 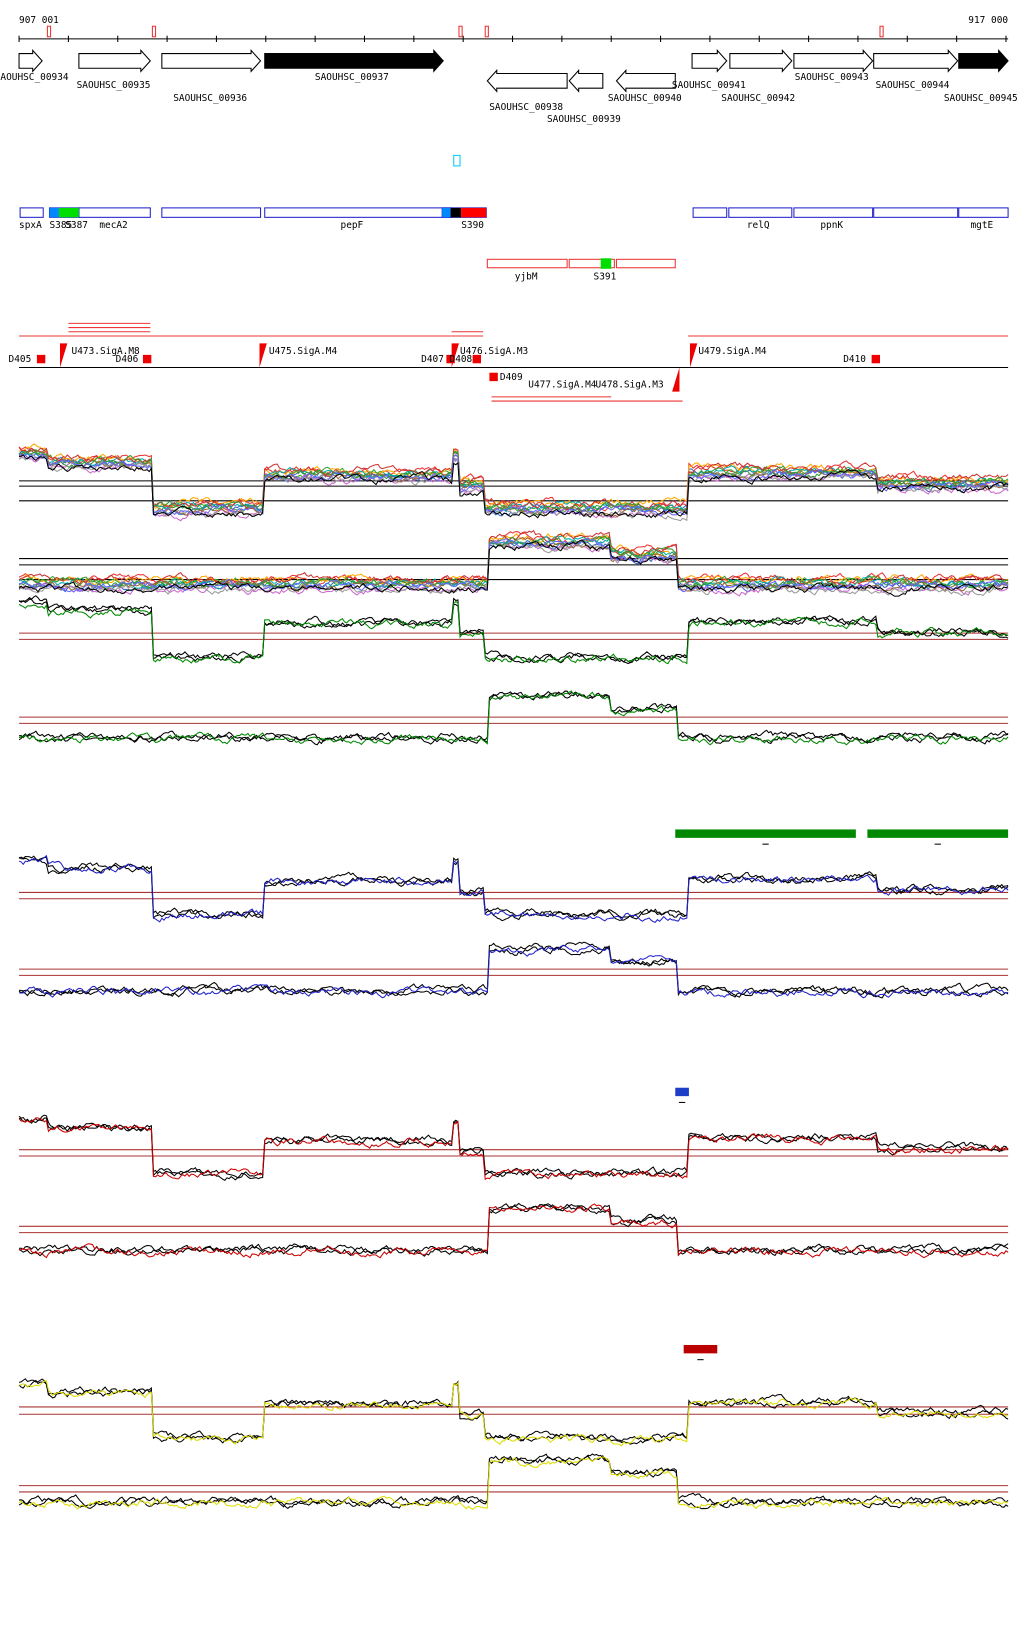 I want to click on unit-label: U475.SigA.M4, so click(x=303, y=351).